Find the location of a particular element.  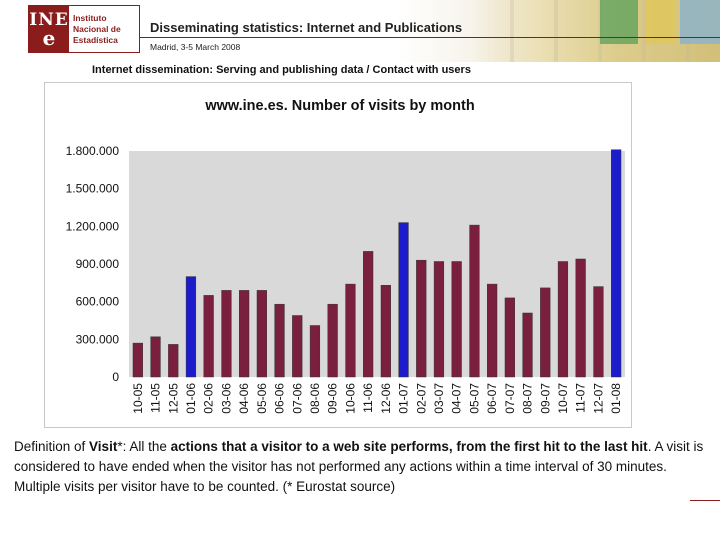

x-tick-label: 03-07 is located at coordinates (439, 398).